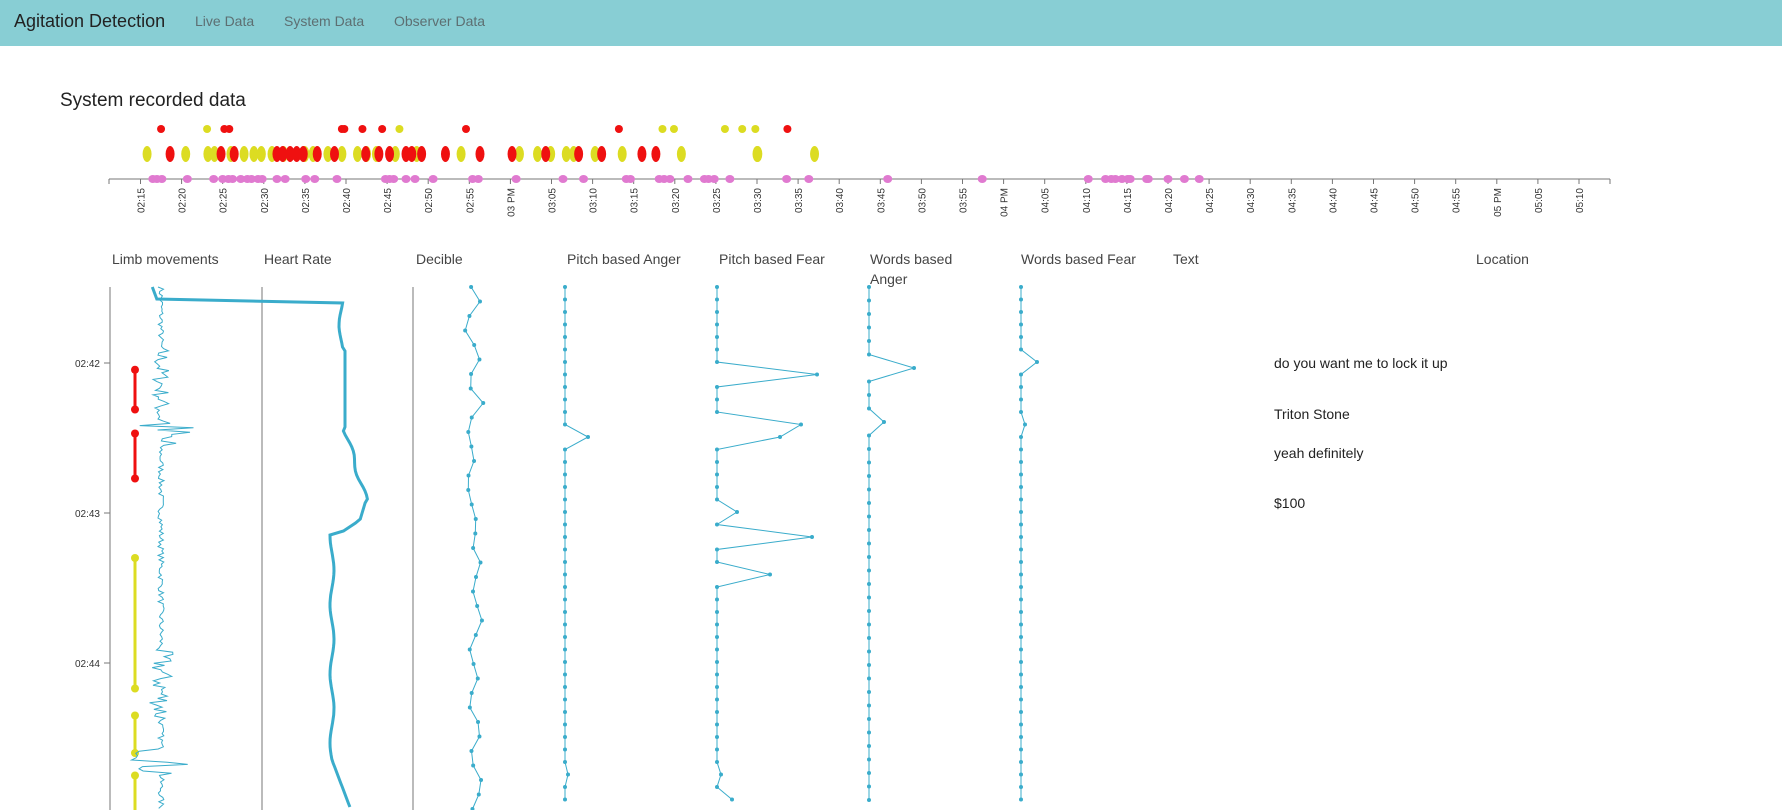  I want to click on nav-live-data: Live Data, so click(225, 21).